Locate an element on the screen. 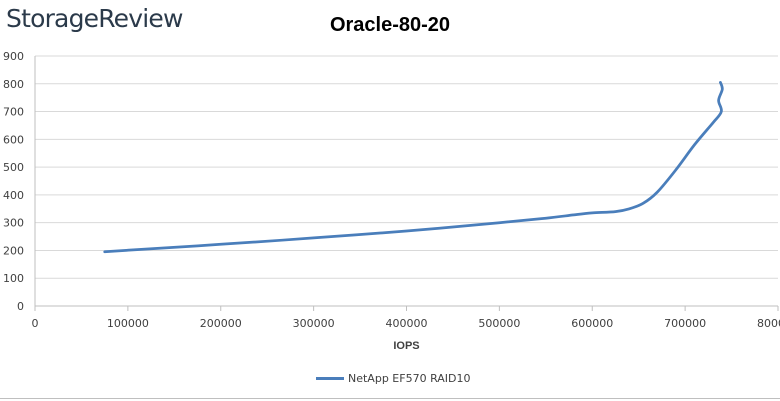 Image resolution: width=780 pixels, height=401 pixels. legend-label: NetApp EF570 RAID10 is located at coordinates (409, 378).